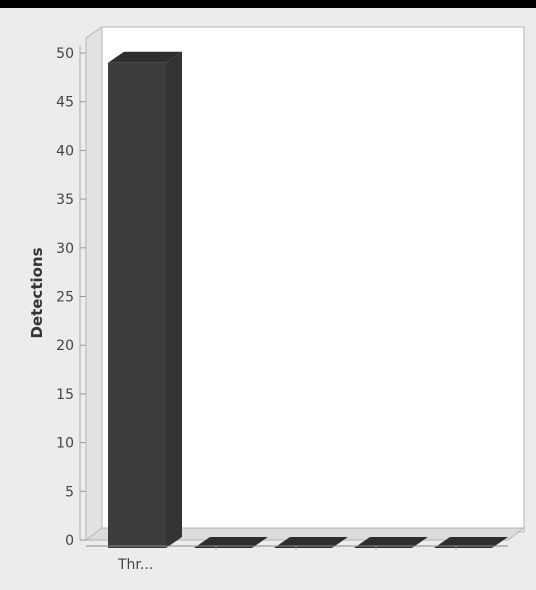  I want to click on y-tick-label: 5, so click(69, 492).